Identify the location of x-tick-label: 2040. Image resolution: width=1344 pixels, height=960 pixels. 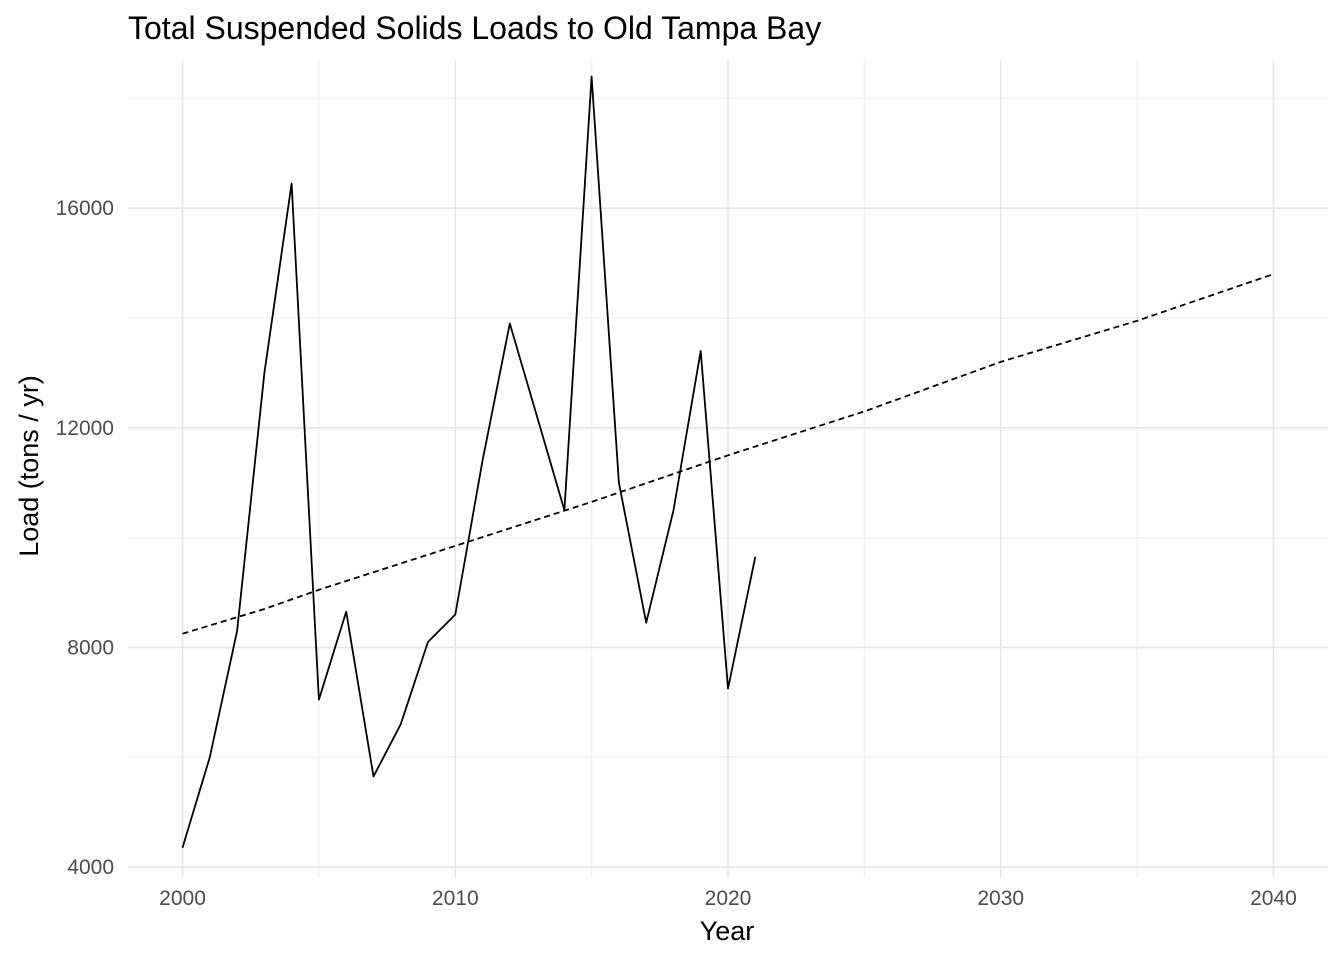
(1273, 898).